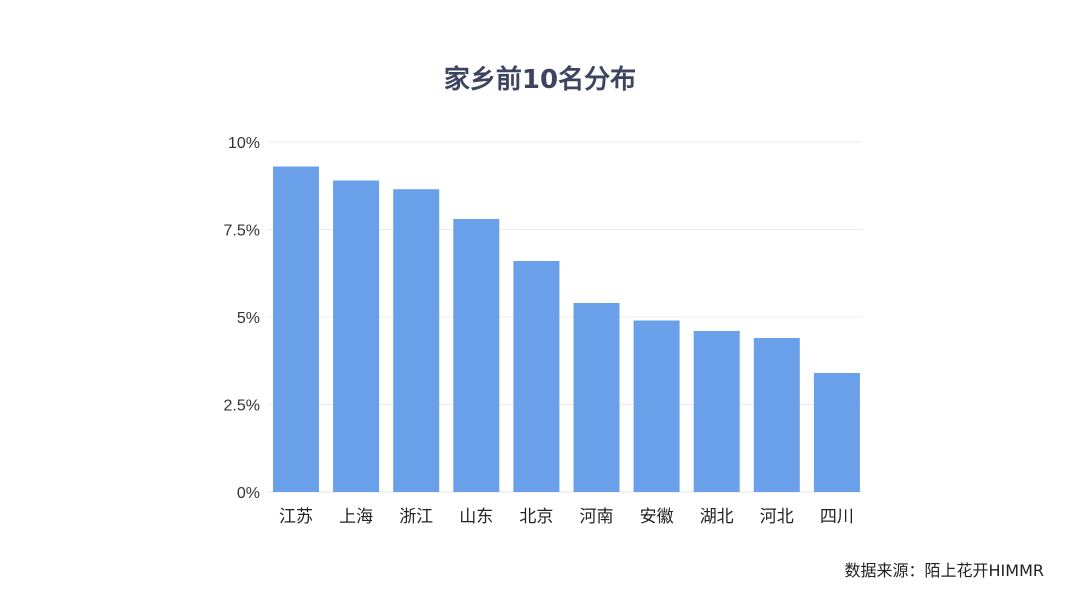 The width and height of the screenshot is (1080, 608). Describe the element at coordinates (657, 517) in the screenshot. I see `x-tick-label: 安徽` at that location.